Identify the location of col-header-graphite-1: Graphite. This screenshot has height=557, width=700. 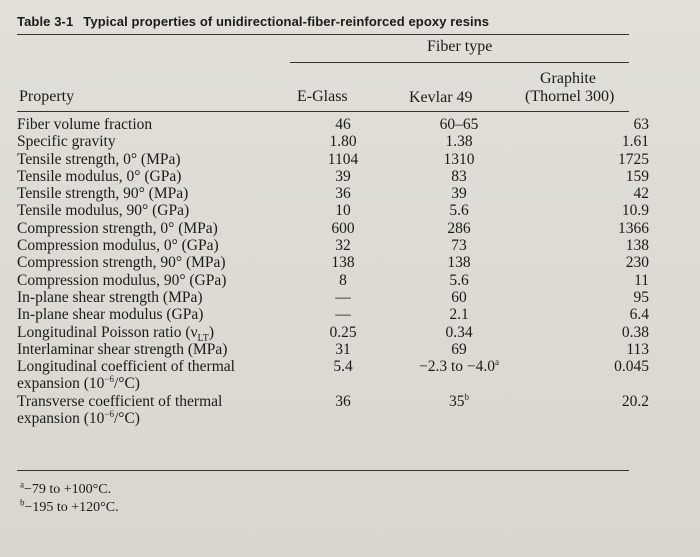
(568, 78).